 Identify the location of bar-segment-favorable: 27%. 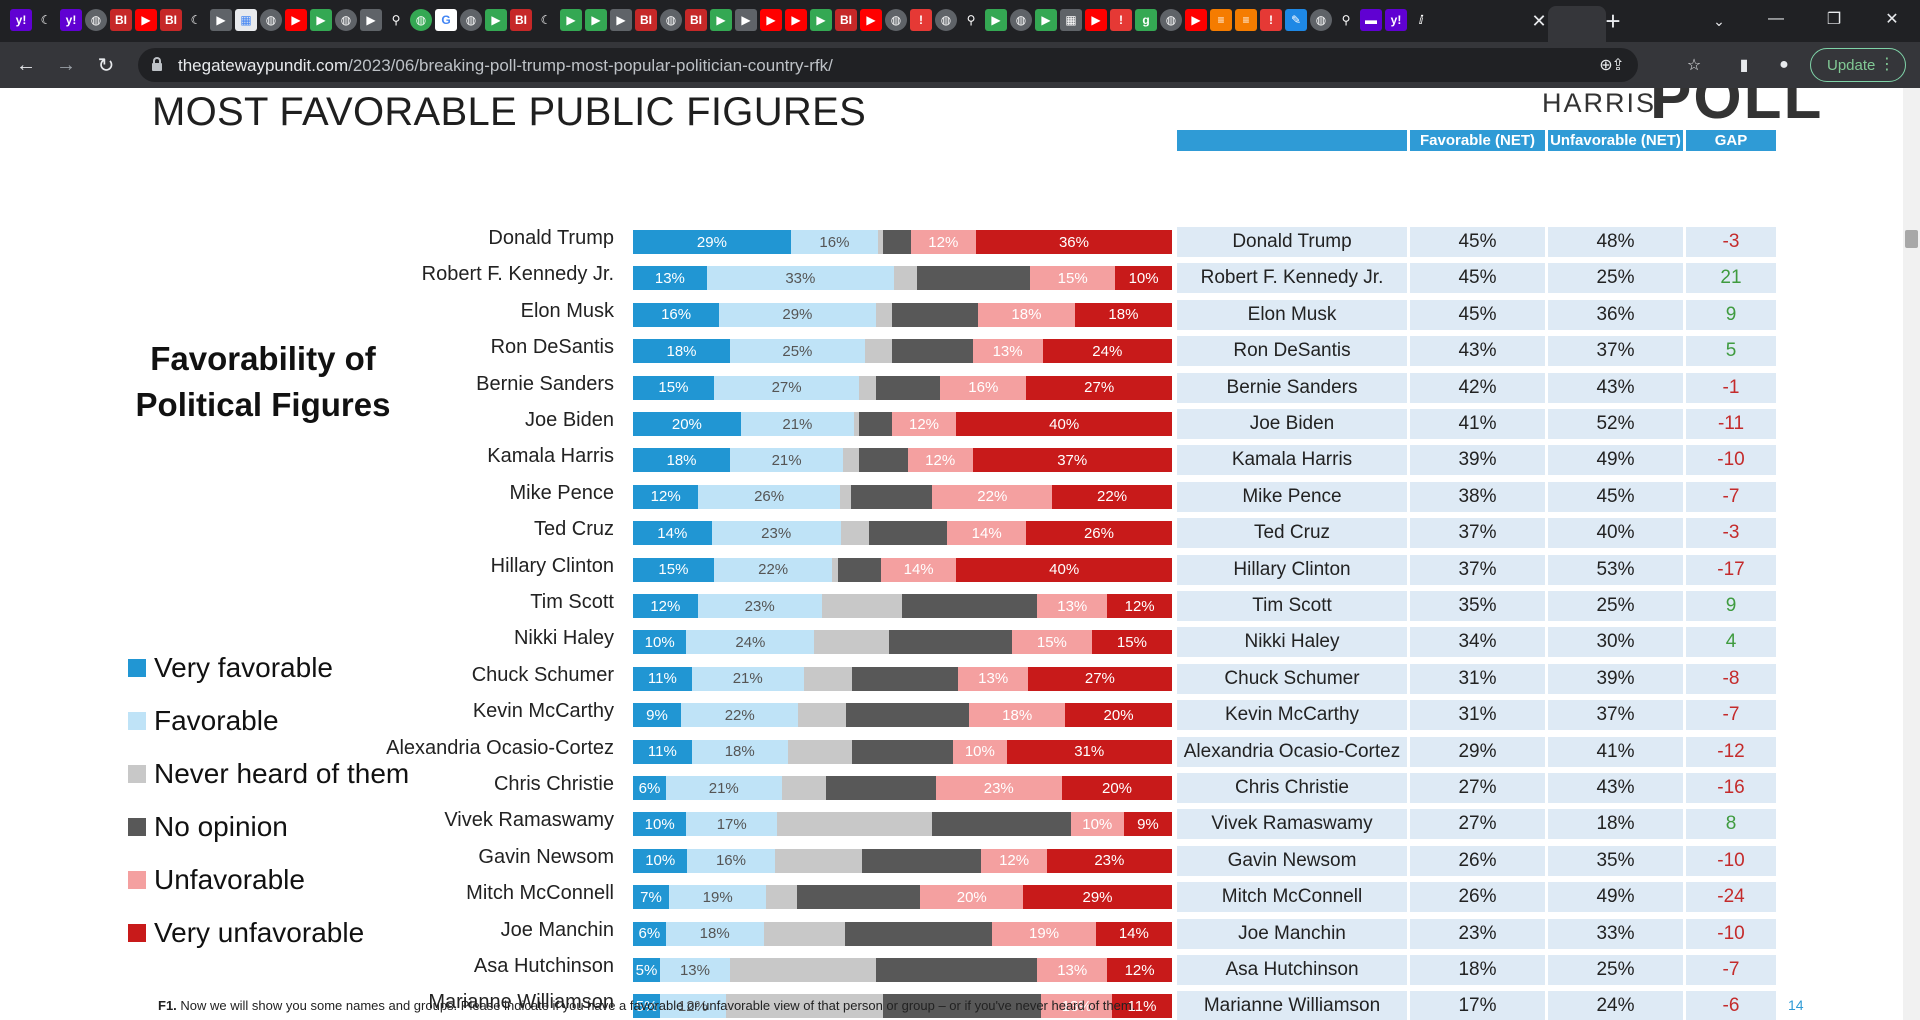
(786, 387).